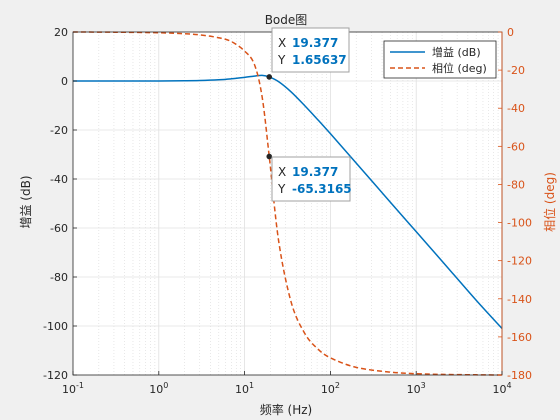 Image resolution: width=560 pixels, height=420 pixels. I want to click on right-tick-label: -120, so click(519, 261).